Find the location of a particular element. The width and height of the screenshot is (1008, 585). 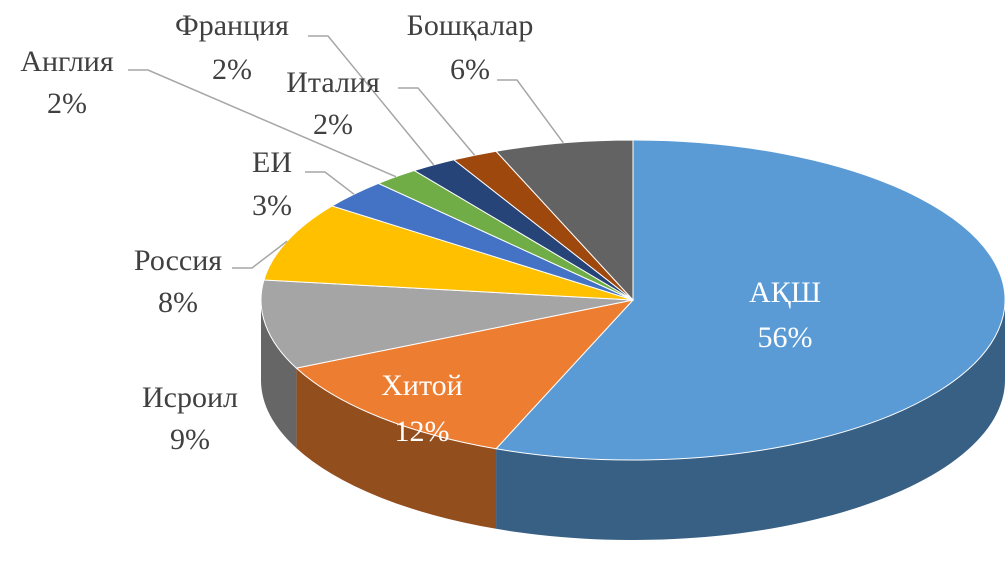

value-label: 8% is located at coordinates (178, 302).